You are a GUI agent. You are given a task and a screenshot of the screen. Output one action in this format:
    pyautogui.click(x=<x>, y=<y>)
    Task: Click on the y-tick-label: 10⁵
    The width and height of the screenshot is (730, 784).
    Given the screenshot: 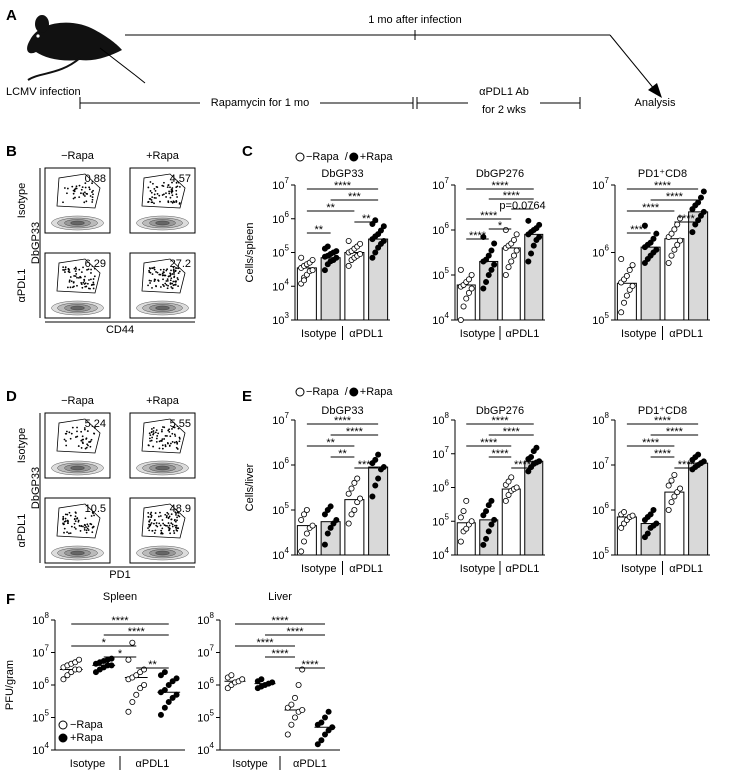 What is the action you would take?
    pyautogui.click(x=280, y=252)
    